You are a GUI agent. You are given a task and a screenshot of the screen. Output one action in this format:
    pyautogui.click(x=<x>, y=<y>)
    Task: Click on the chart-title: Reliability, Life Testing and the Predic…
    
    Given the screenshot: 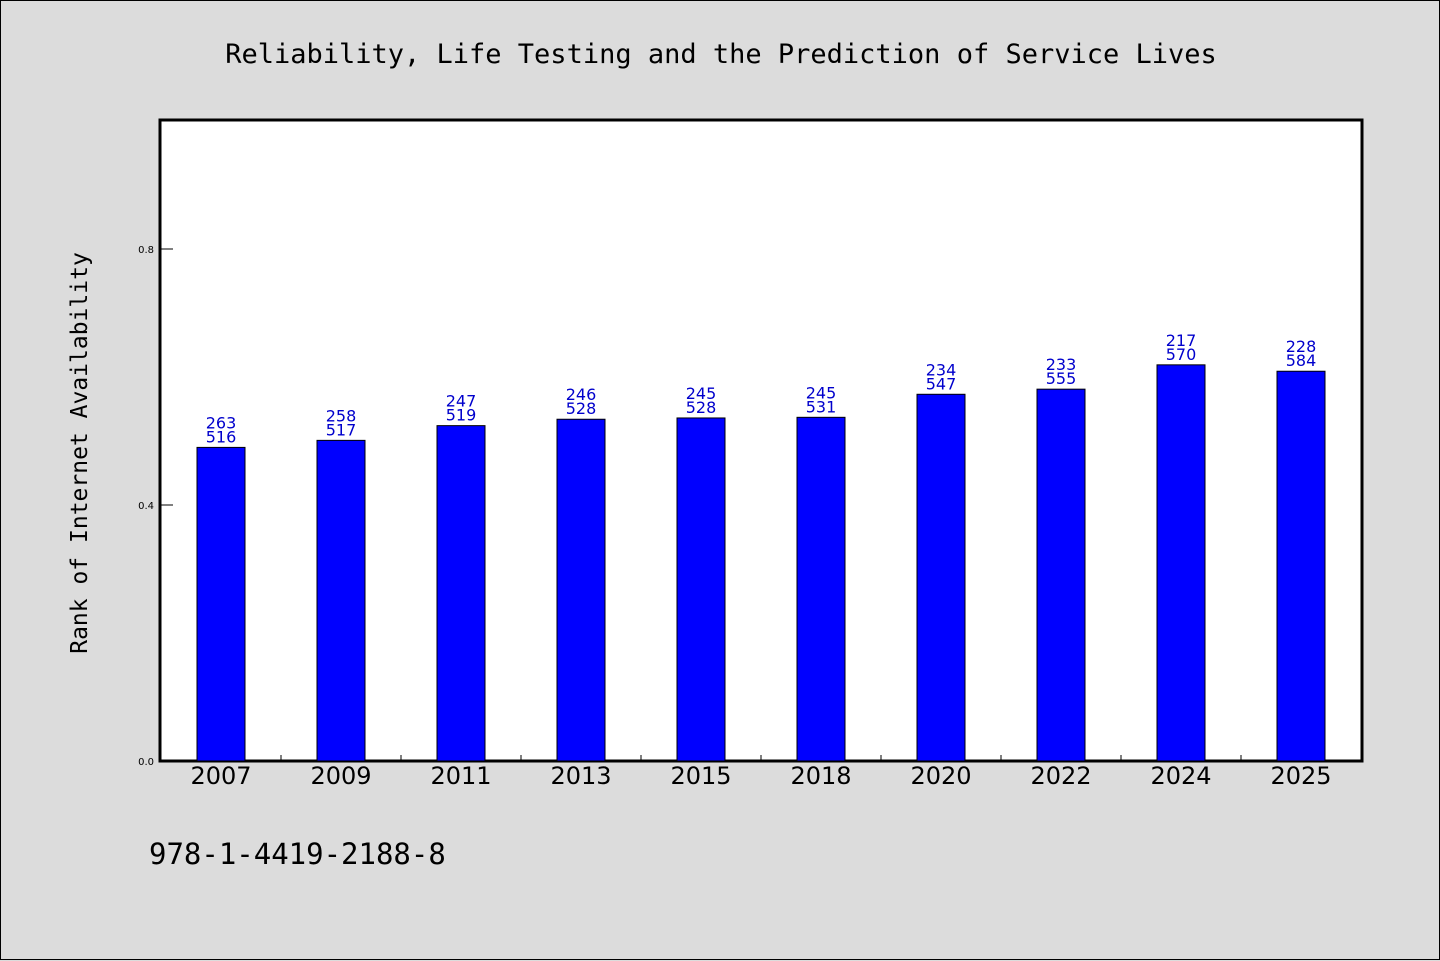 What is the action you would take?
    pyautogui.click(x=721, y=54)
    